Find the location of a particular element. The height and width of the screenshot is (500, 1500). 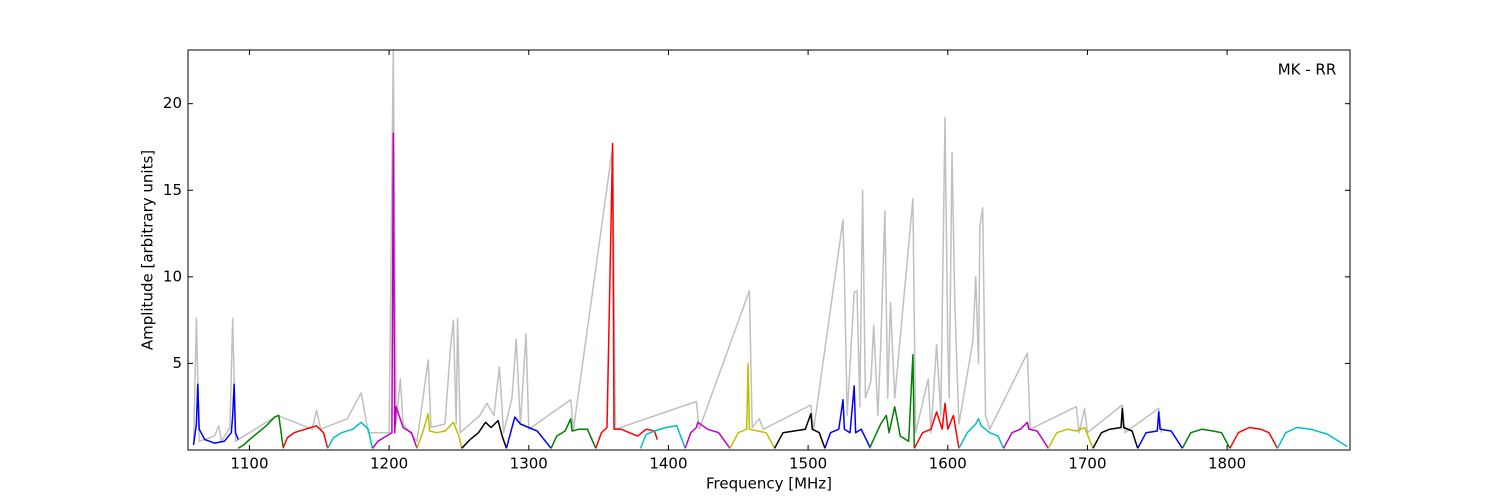

x-tick-label: 1100 is located at coordinates (249, 464).